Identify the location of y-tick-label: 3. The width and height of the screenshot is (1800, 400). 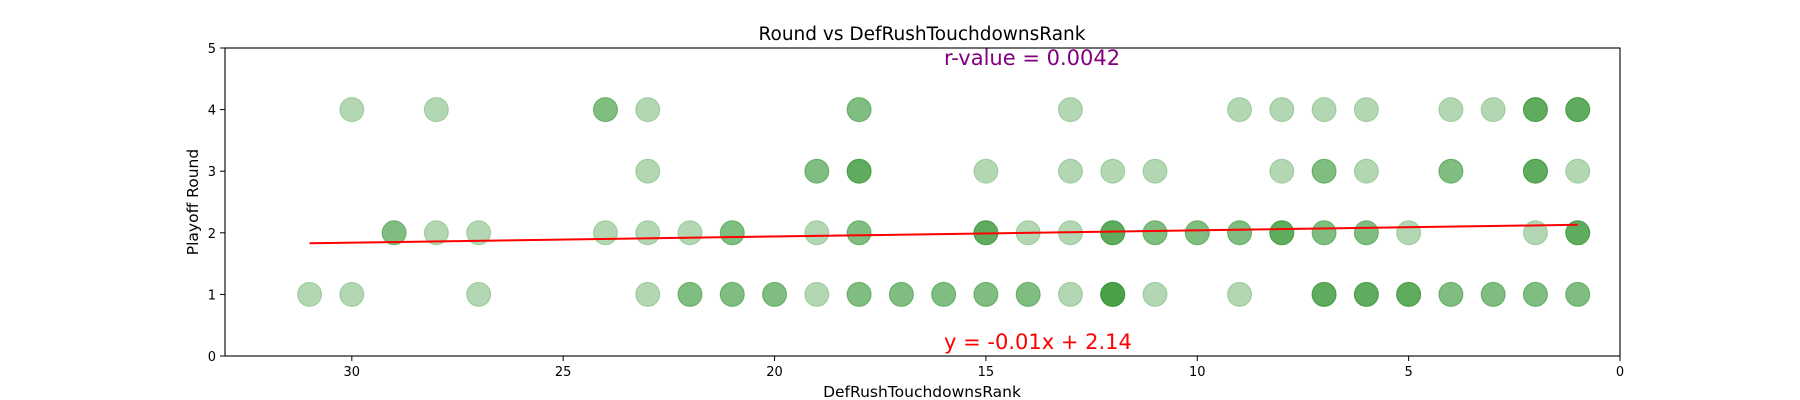
(212, 172).